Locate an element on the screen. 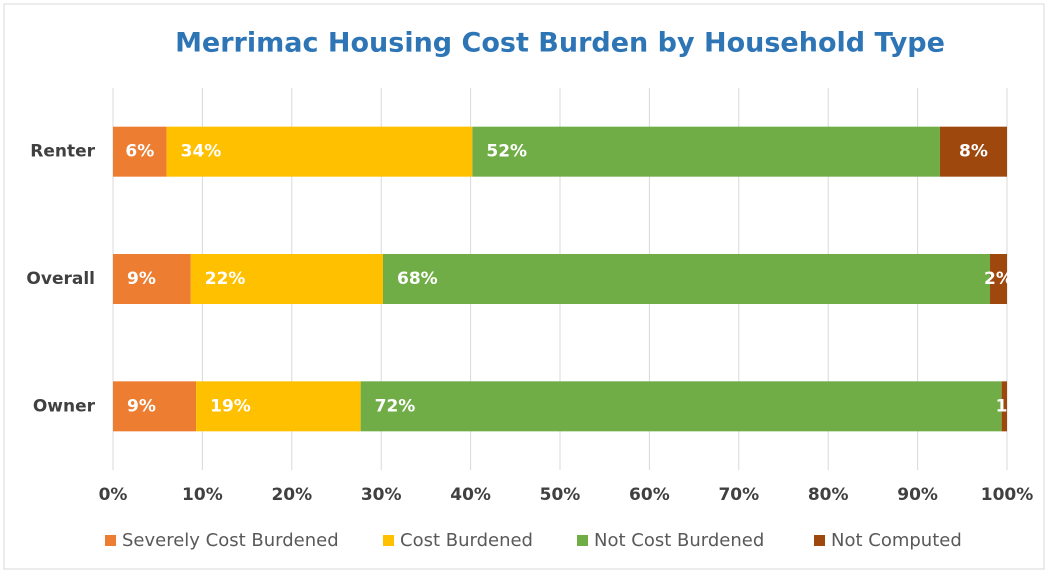  x-tick-label: 10% is located at coordinates (202, 495).